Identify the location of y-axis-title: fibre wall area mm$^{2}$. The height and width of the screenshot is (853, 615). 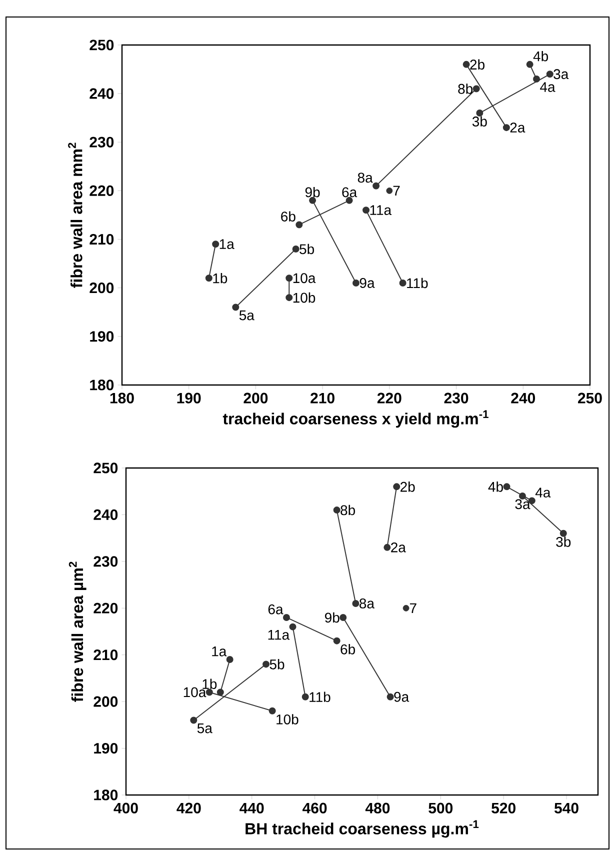
(75, 215).